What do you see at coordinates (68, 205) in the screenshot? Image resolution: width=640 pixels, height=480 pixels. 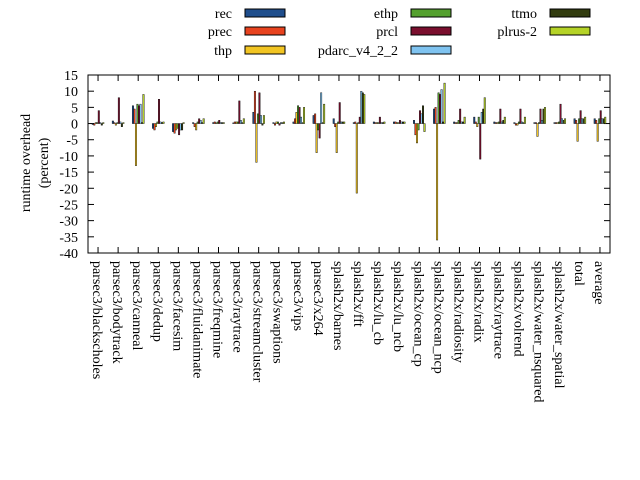 I see `y-tick-label: -25` at bounding box center [68, 205].